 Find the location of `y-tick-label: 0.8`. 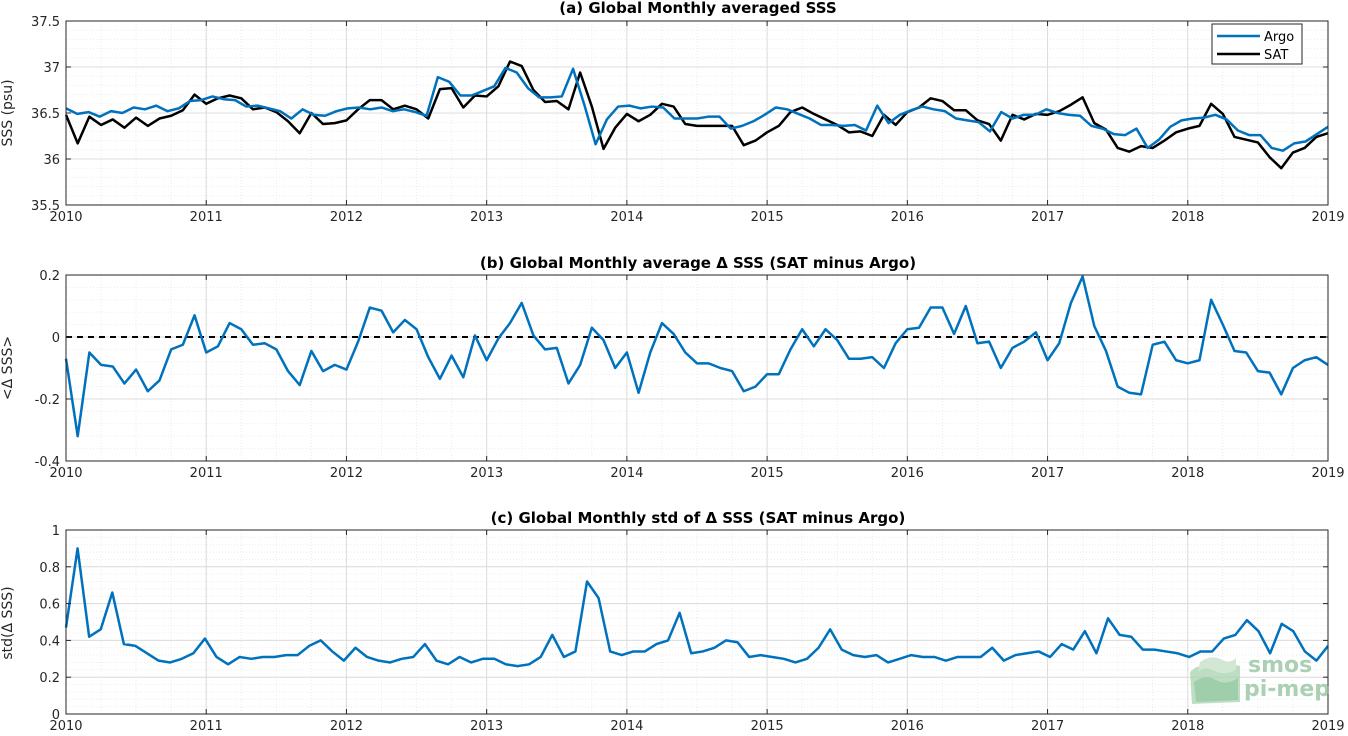

y-tick-label: 0.8 is located at coordinates (49, 568).